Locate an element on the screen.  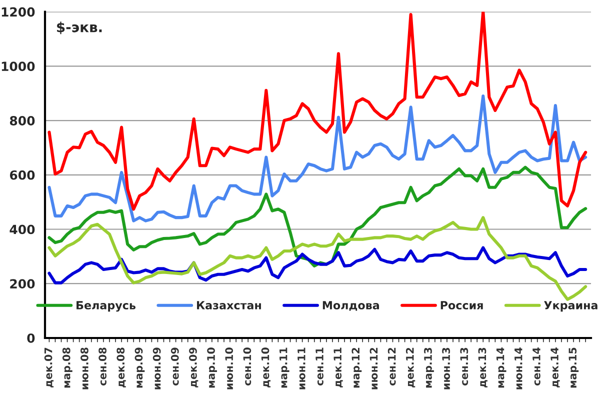
x-tick-label: сен.11 is located at coordinates (320, 367).